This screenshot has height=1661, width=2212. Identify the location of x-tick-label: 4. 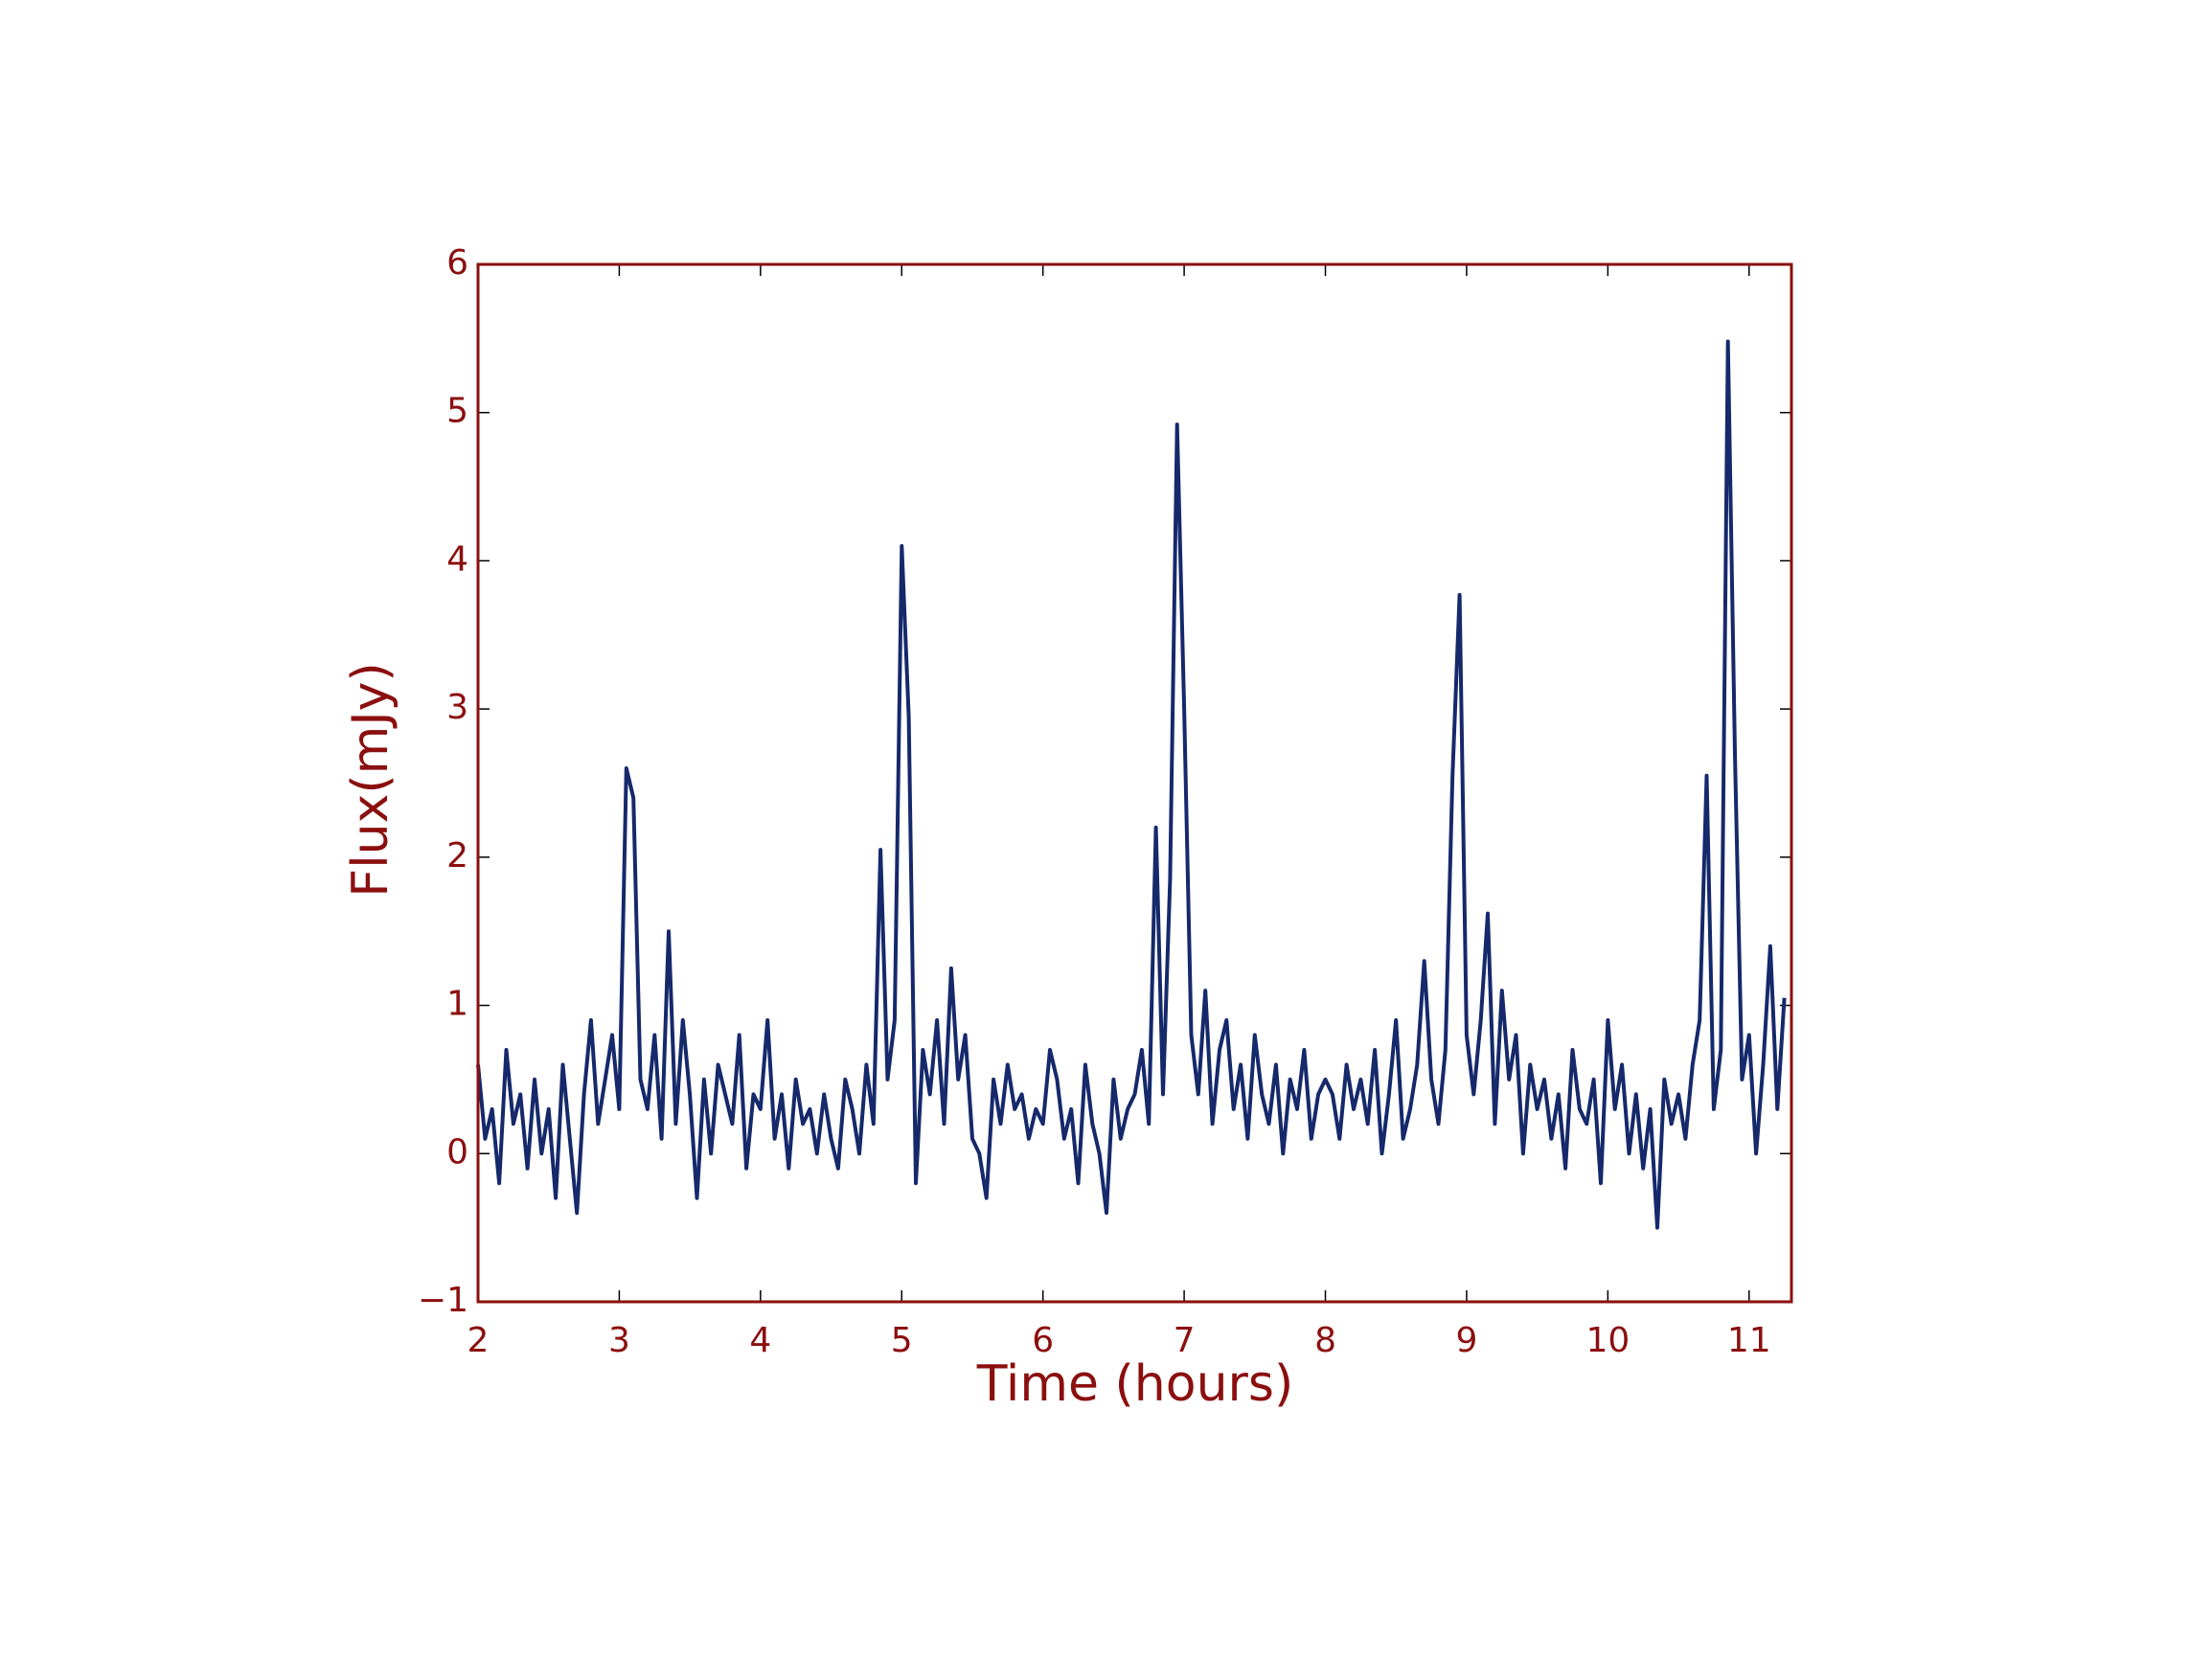
(760, 1340).